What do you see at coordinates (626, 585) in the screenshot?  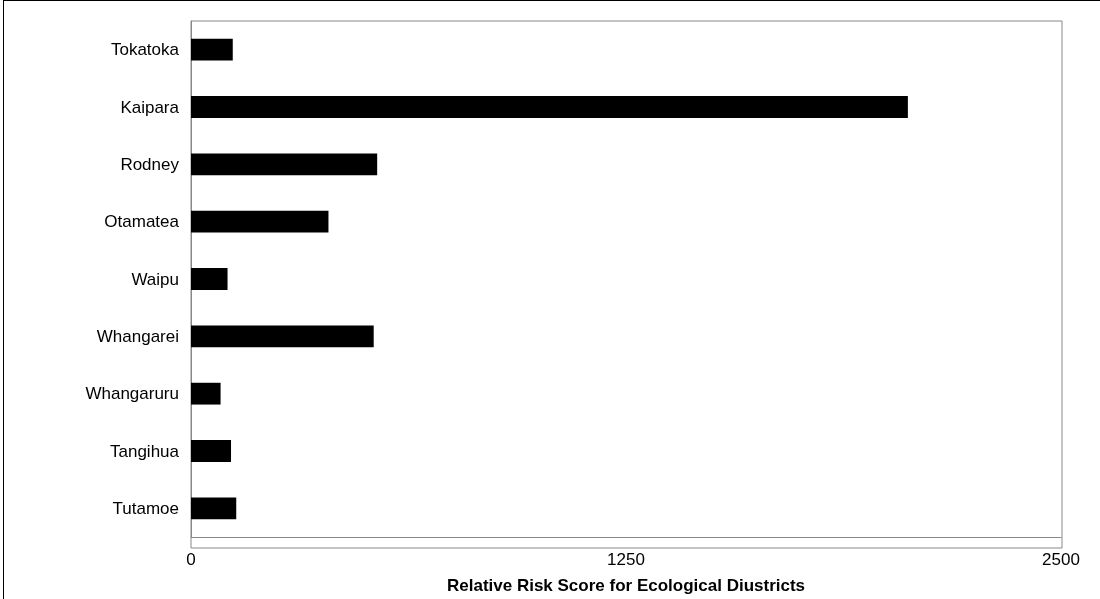 I see `x-axis-title: Relative Risk Score for Ecological Diustricts` at bounding box center [626, 585].